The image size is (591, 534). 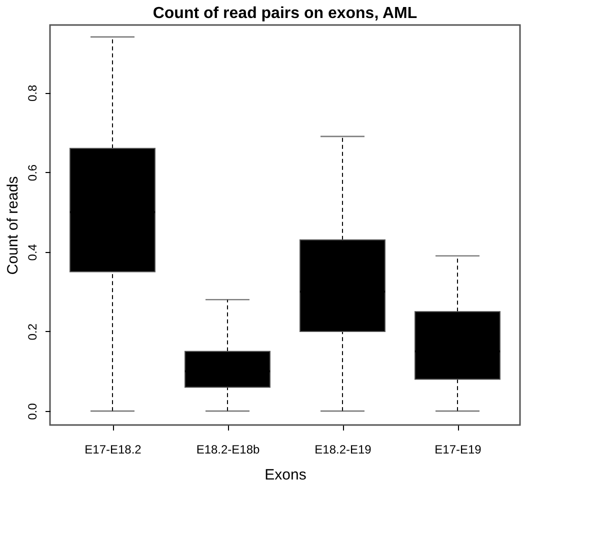 What do you see at coordinates (33, 173) in the screenshot?
I see `y-tick-label: 0.6` at bounding box center [33, 173].